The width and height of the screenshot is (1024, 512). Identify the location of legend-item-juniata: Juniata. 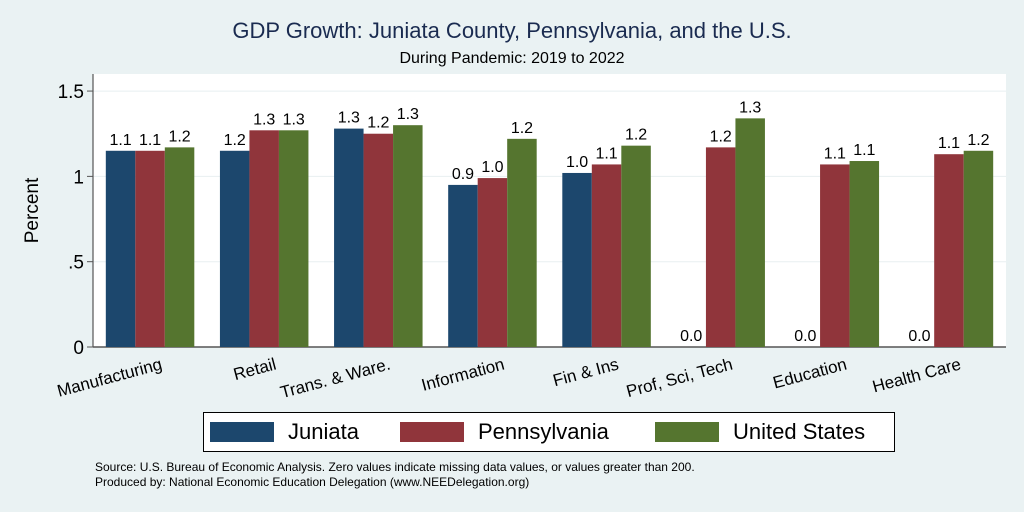
(284, 432).